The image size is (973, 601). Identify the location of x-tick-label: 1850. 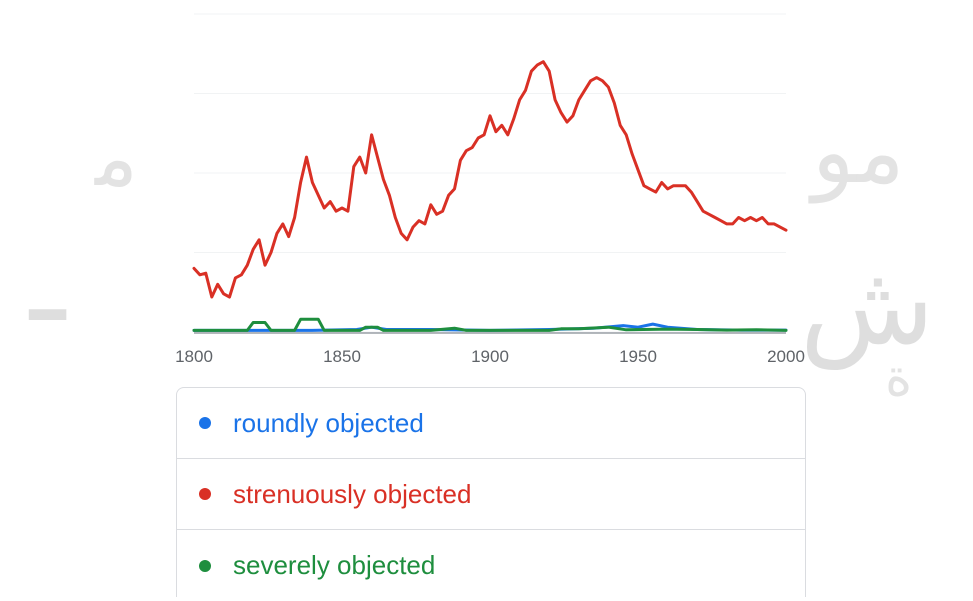
(342, 356).